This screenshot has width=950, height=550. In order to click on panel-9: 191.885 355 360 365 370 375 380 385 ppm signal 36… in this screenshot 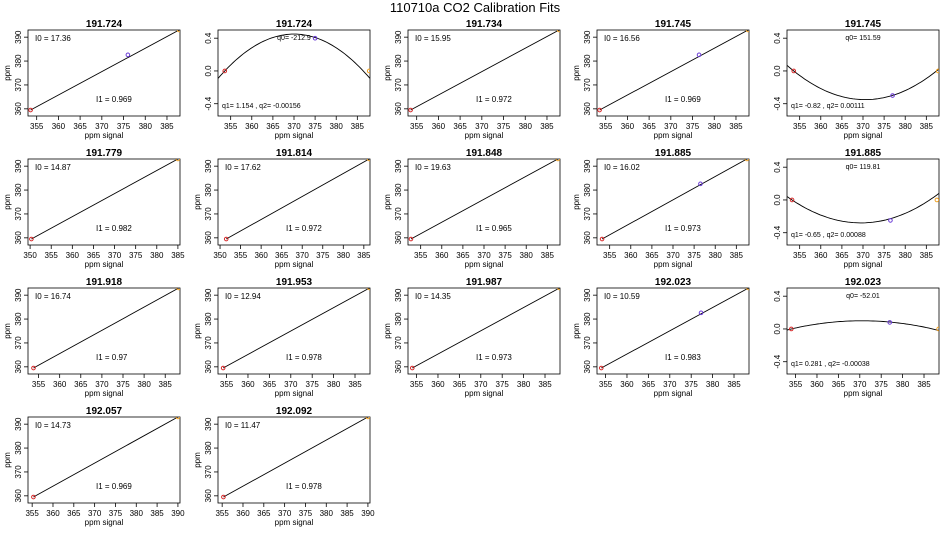, I will do `click(661, 208)`.